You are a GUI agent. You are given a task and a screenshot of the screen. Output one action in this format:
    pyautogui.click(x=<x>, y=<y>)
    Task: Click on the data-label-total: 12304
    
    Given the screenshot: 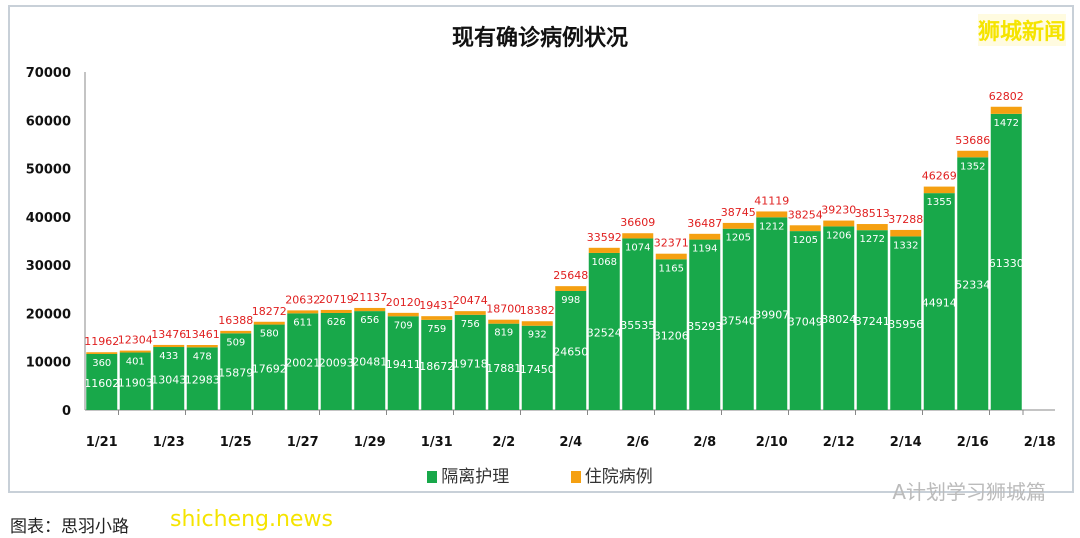 What is the action you would take?
    pyautogui.click(x=135, y=340)
    